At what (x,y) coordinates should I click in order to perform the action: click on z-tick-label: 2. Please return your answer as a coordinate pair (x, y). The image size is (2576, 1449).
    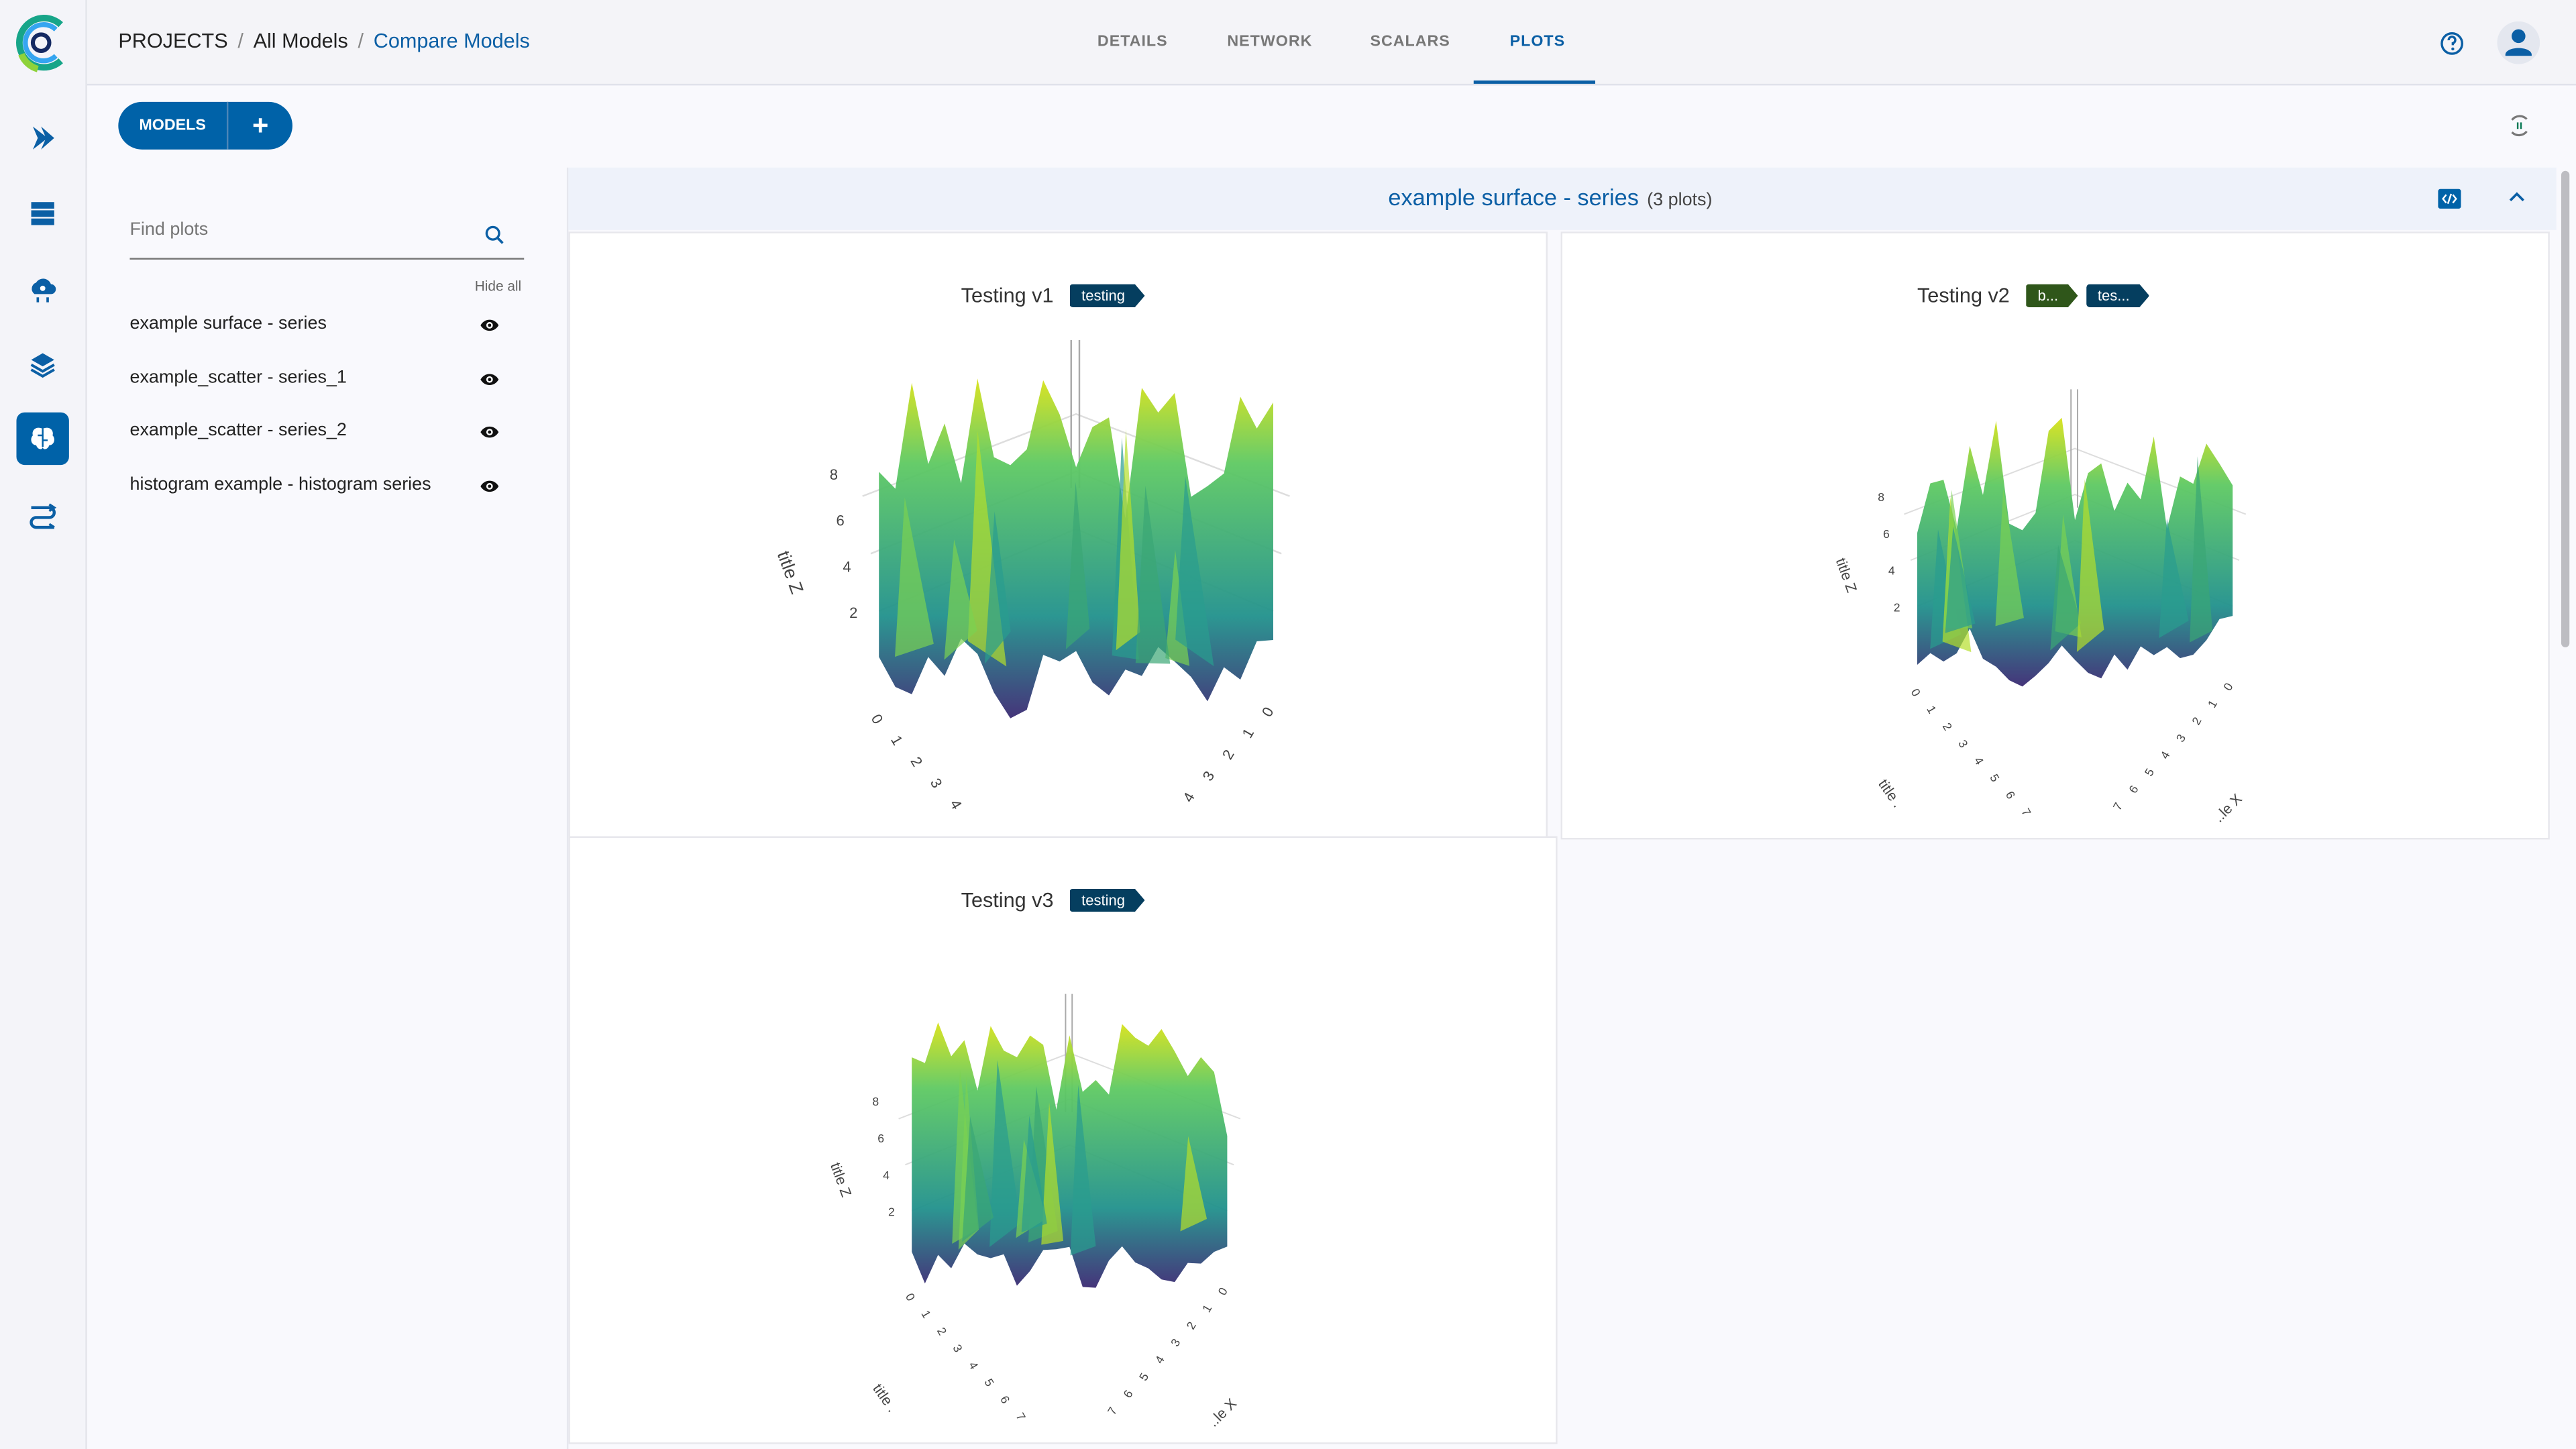
    Looking at the image, I should click on (891, 1212).